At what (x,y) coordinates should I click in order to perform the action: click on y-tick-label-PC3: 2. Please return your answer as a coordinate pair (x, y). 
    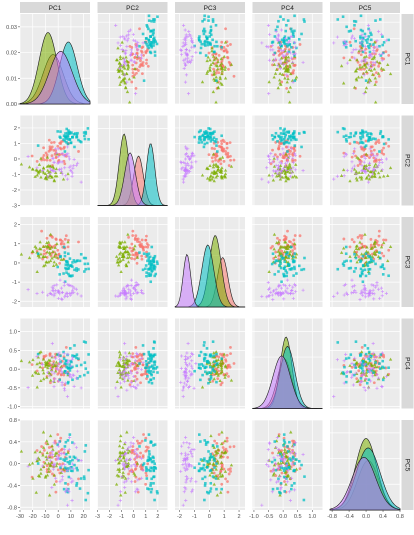
    Looking at the image, I should click on (15, 226).